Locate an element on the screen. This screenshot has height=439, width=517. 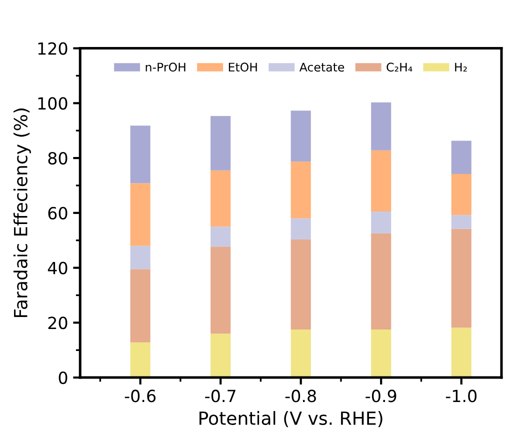
y-axis-title: Faradaic Effeciency (%) is located at coordinates (22, 213).